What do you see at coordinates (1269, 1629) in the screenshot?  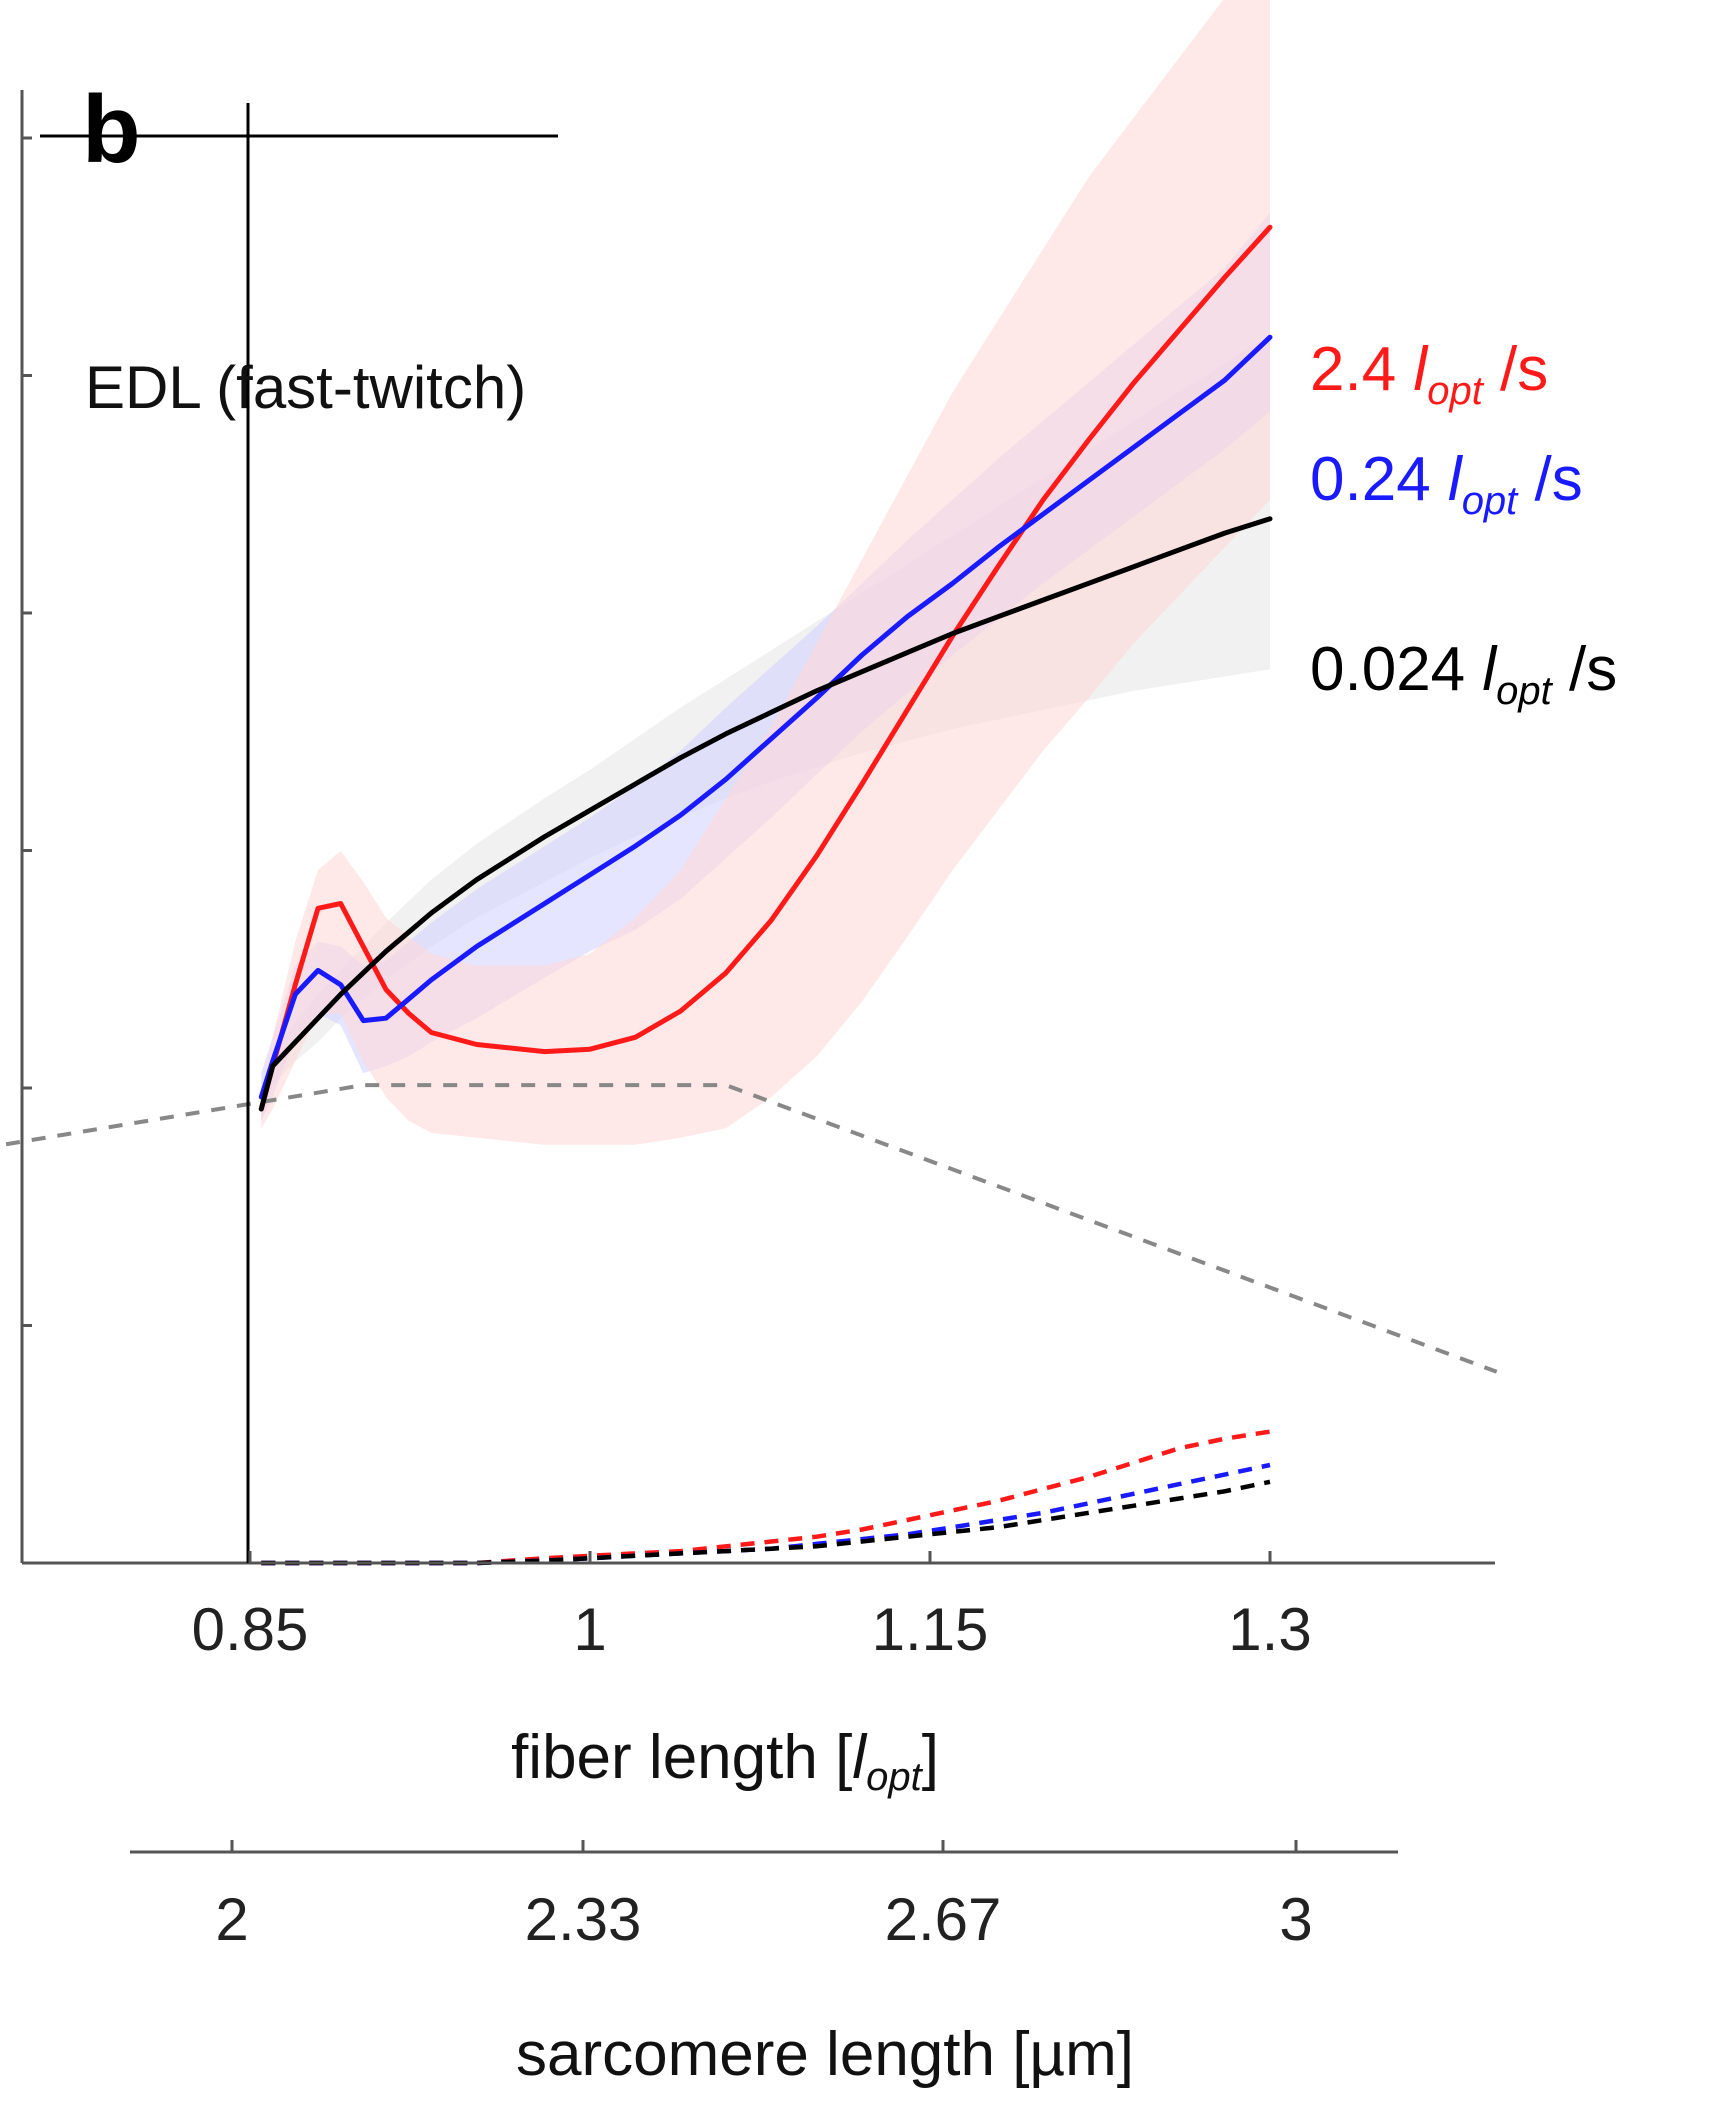 I see `x-tick-label: 1.3` at bounding box center [1269, 1629].